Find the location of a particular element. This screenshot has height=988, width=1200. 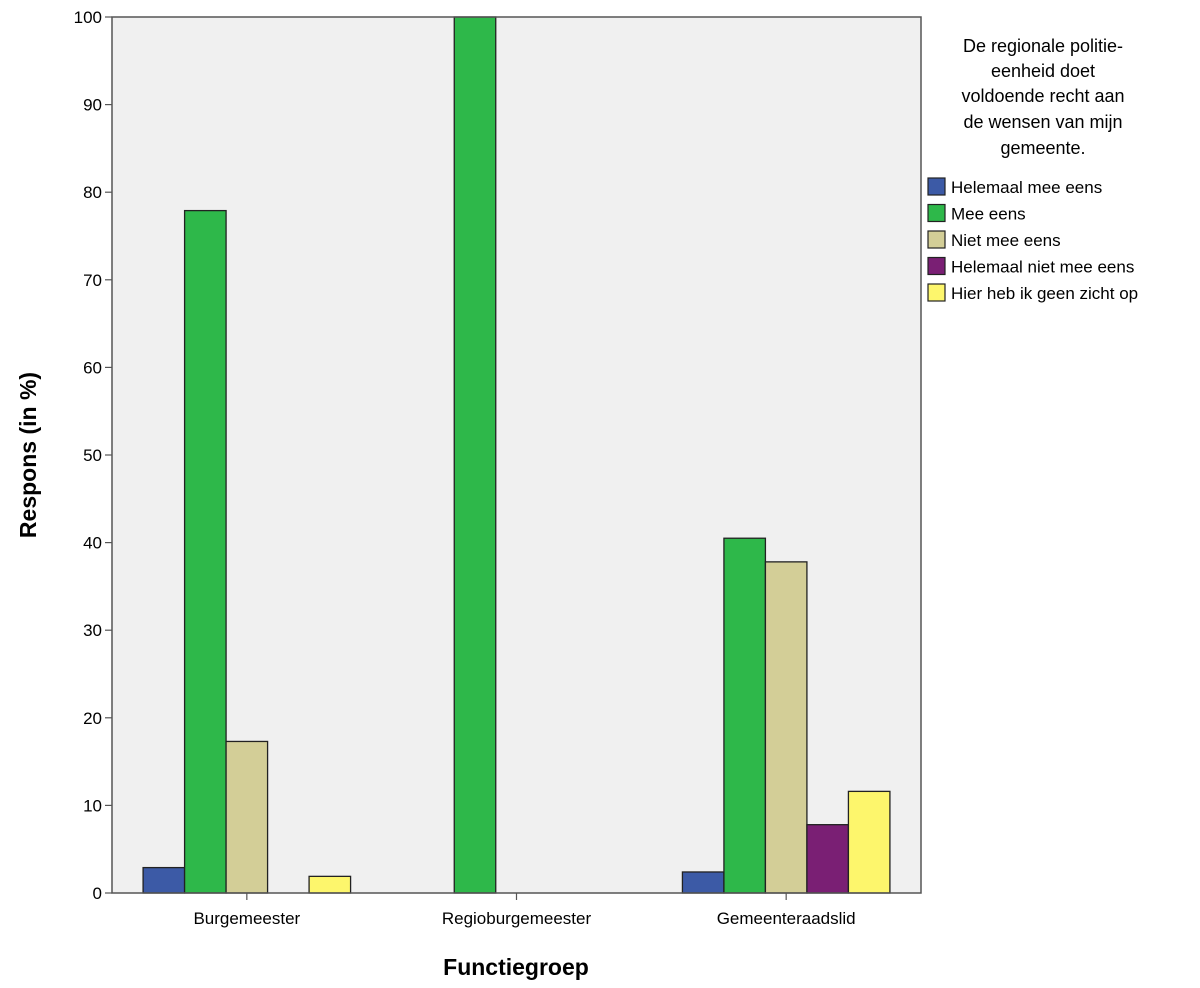

y-axis-title: Respons (in %) is located at coordinates (28, 455).